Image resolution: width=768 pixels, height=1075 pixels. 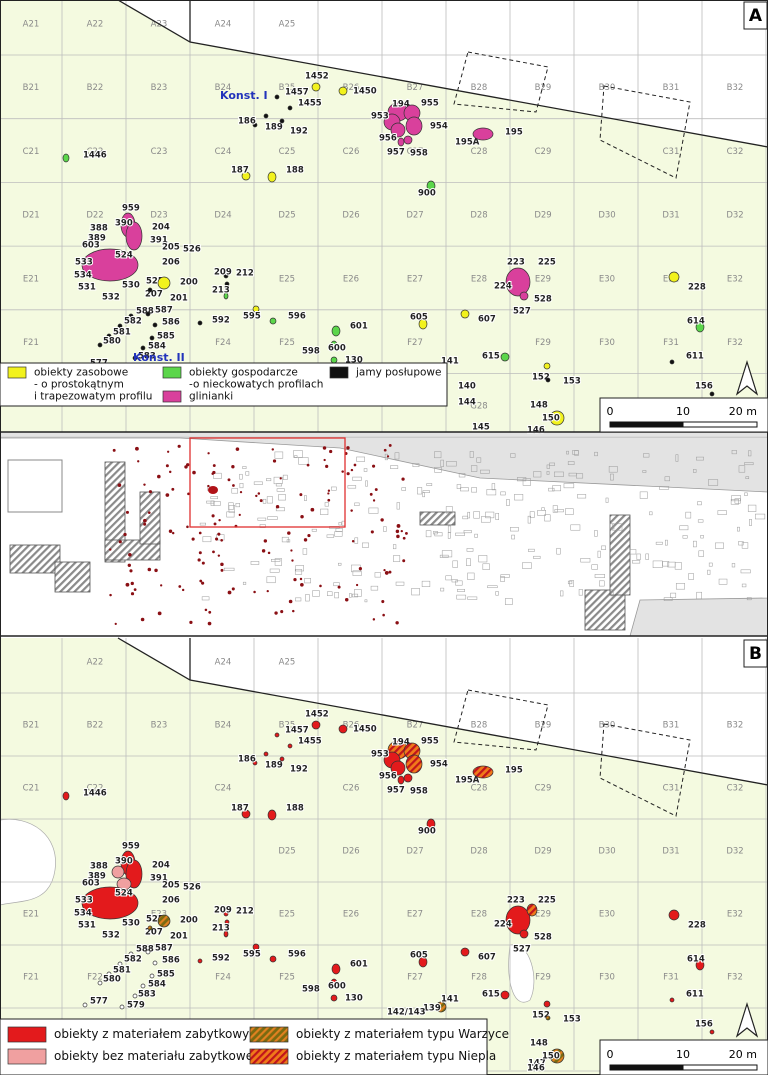 What do you see at coordinates (396, 1056) in the screenshot?
I see `legend-text: obiekty z materiałem typu Niepla` at bounding box center [396, 1056].